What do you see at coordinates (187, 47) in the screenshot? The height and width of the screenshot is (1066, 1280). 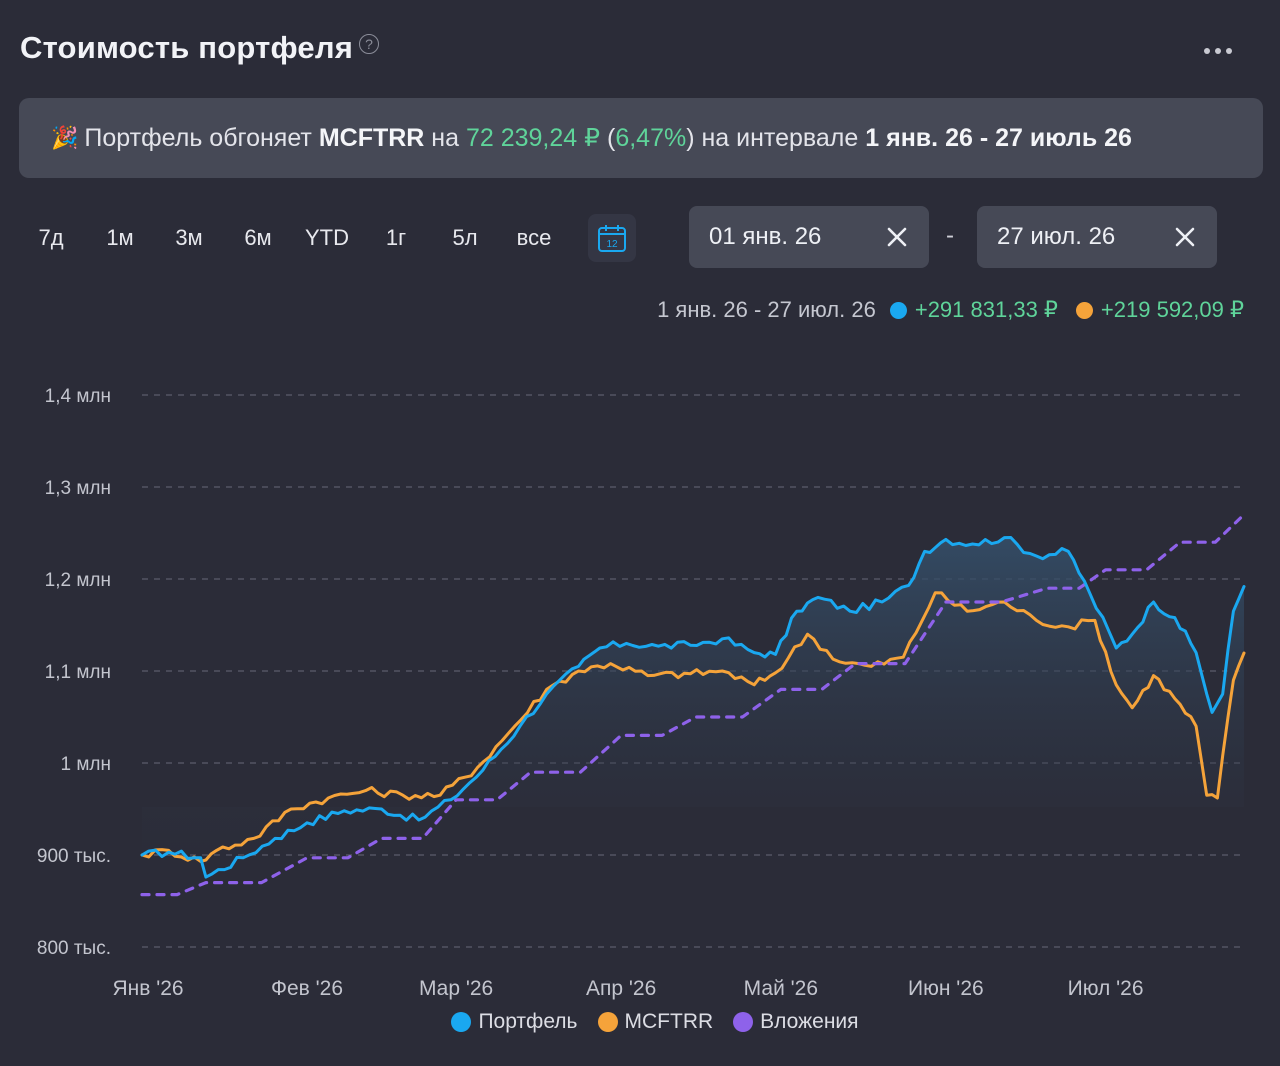 I see `page-title: Стоимость портфеля` at bounding box center [187, 47].